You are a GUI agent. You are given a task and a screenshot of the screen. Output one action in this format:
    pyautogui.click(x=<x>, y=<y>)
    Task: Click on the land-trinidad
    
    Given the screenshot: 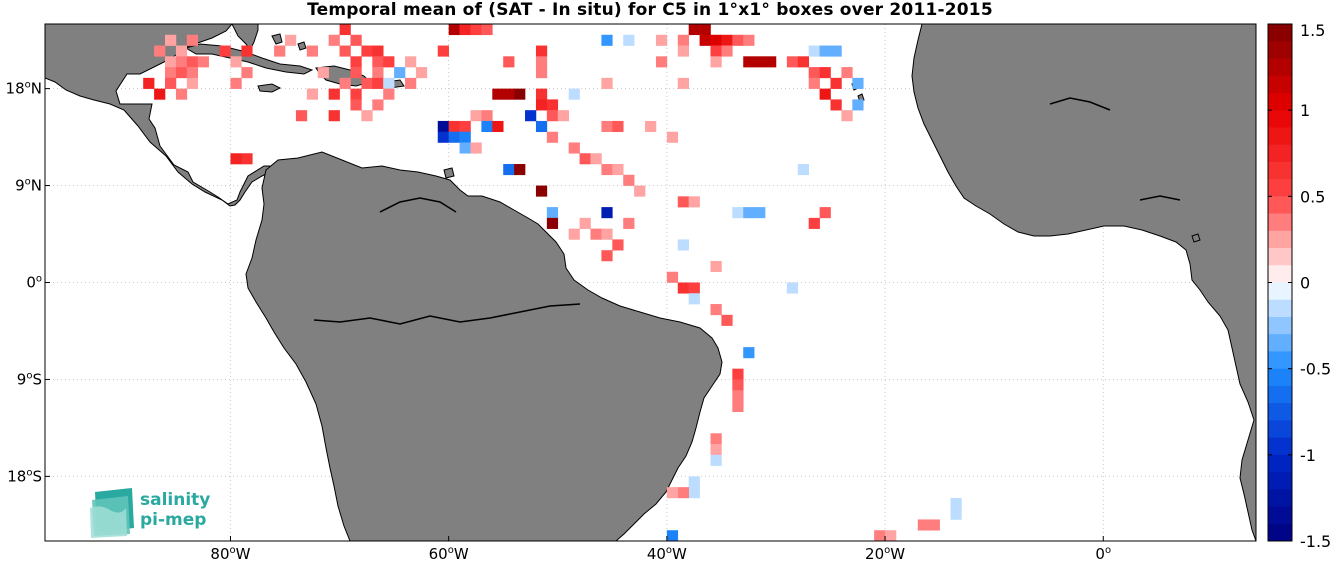 What is the action you would take?
    pyautogui.click(x=449, y=173)
    